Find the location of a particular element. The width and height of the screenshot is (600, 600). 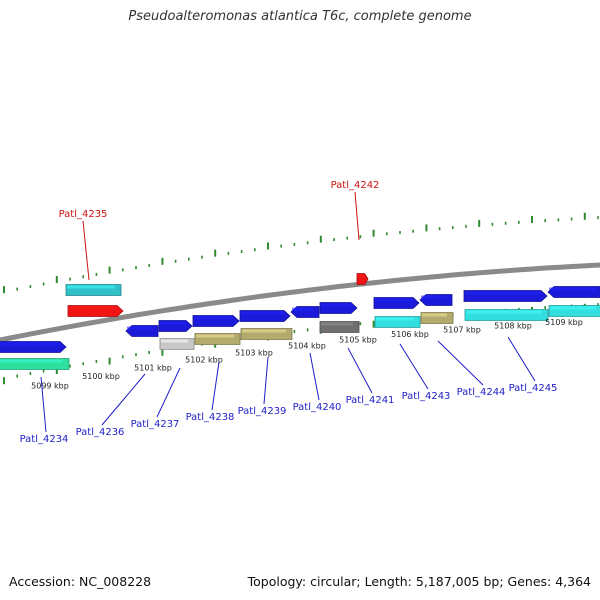

gene-label: Patl_4244 is located at coordinates (481, 392).